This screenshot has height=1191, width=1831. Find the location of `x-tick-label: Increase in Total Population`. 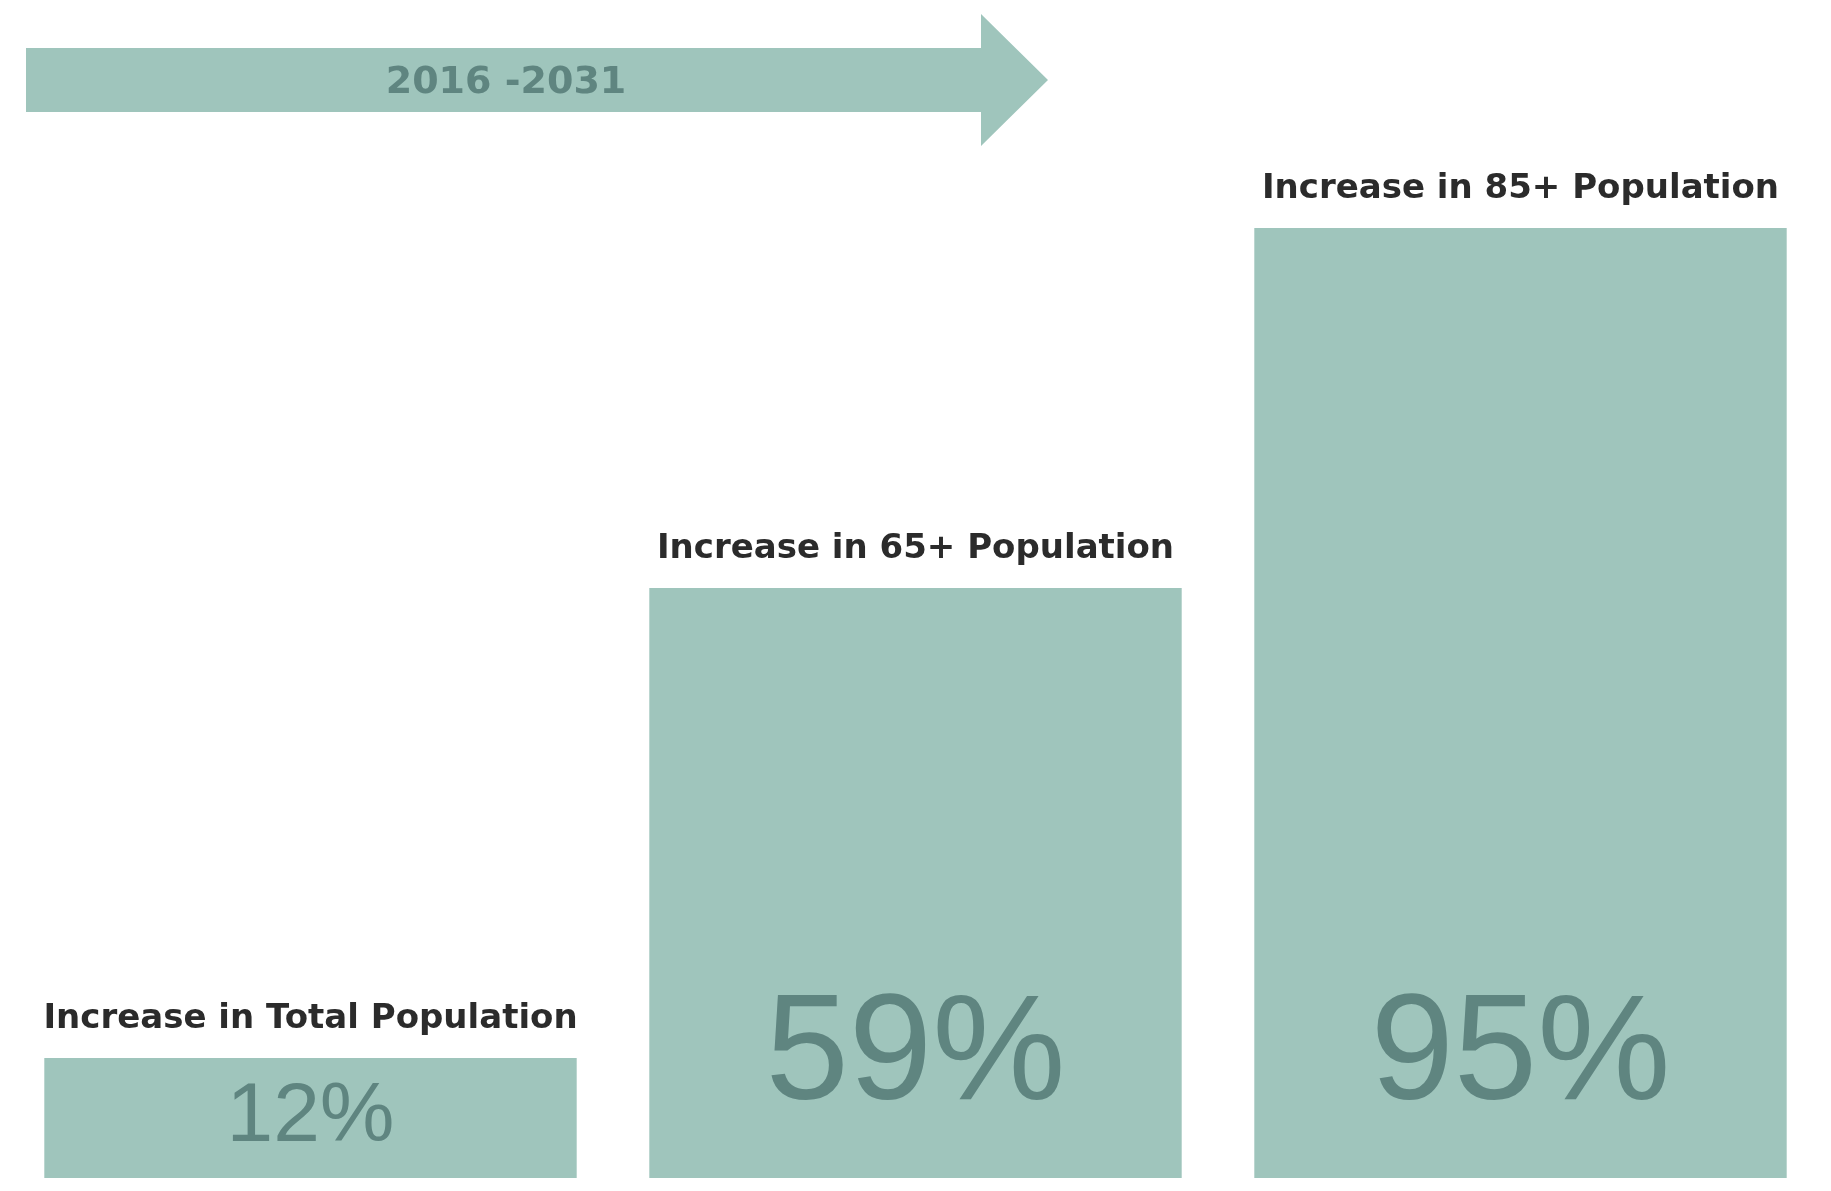

x-tick-label: Increase in Total Population is located at coordinates (310, 1015).